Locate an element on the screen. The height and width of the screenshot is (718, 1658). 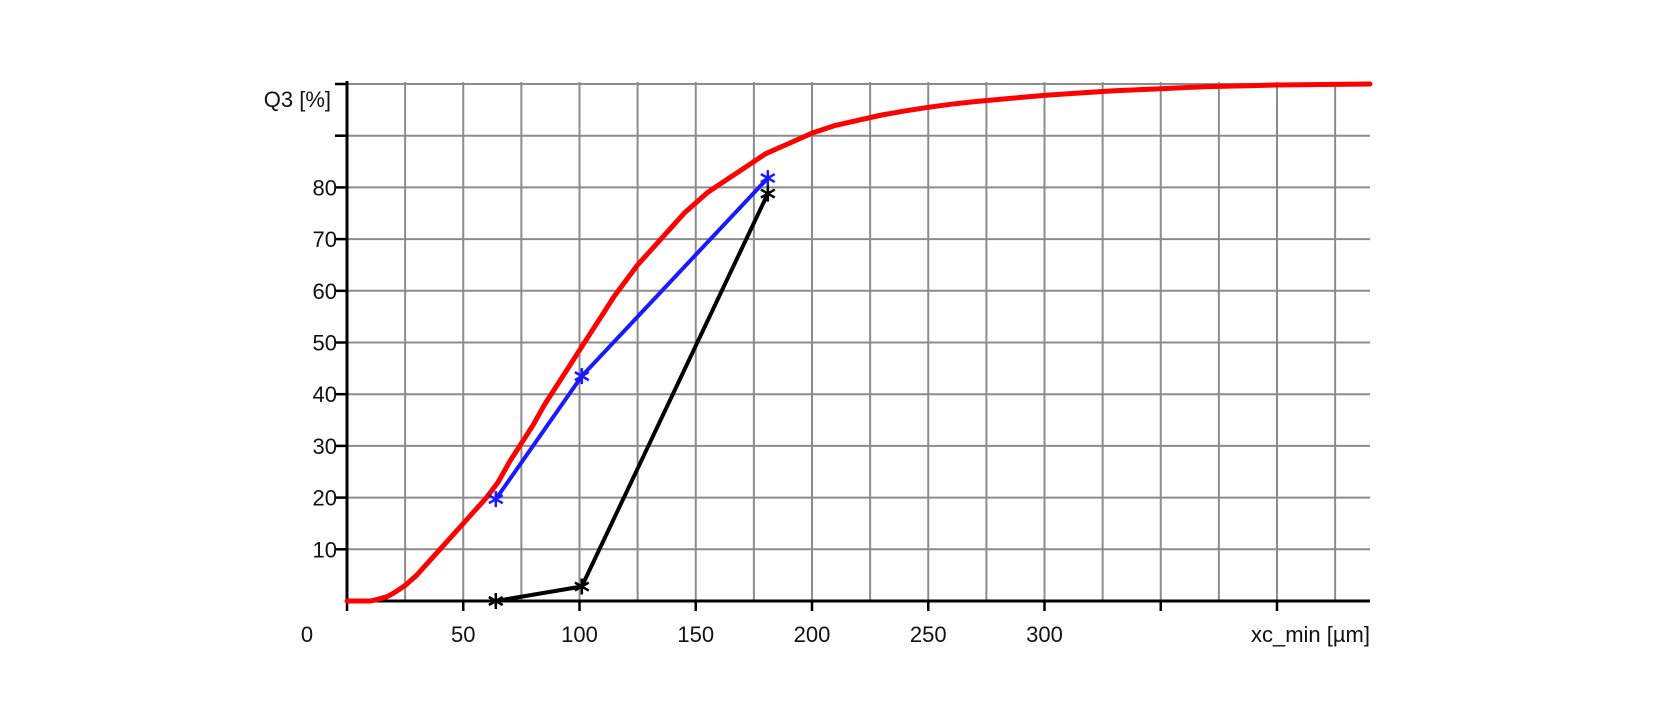
y-tick-label: 60 is located at coordinates (325, 291).